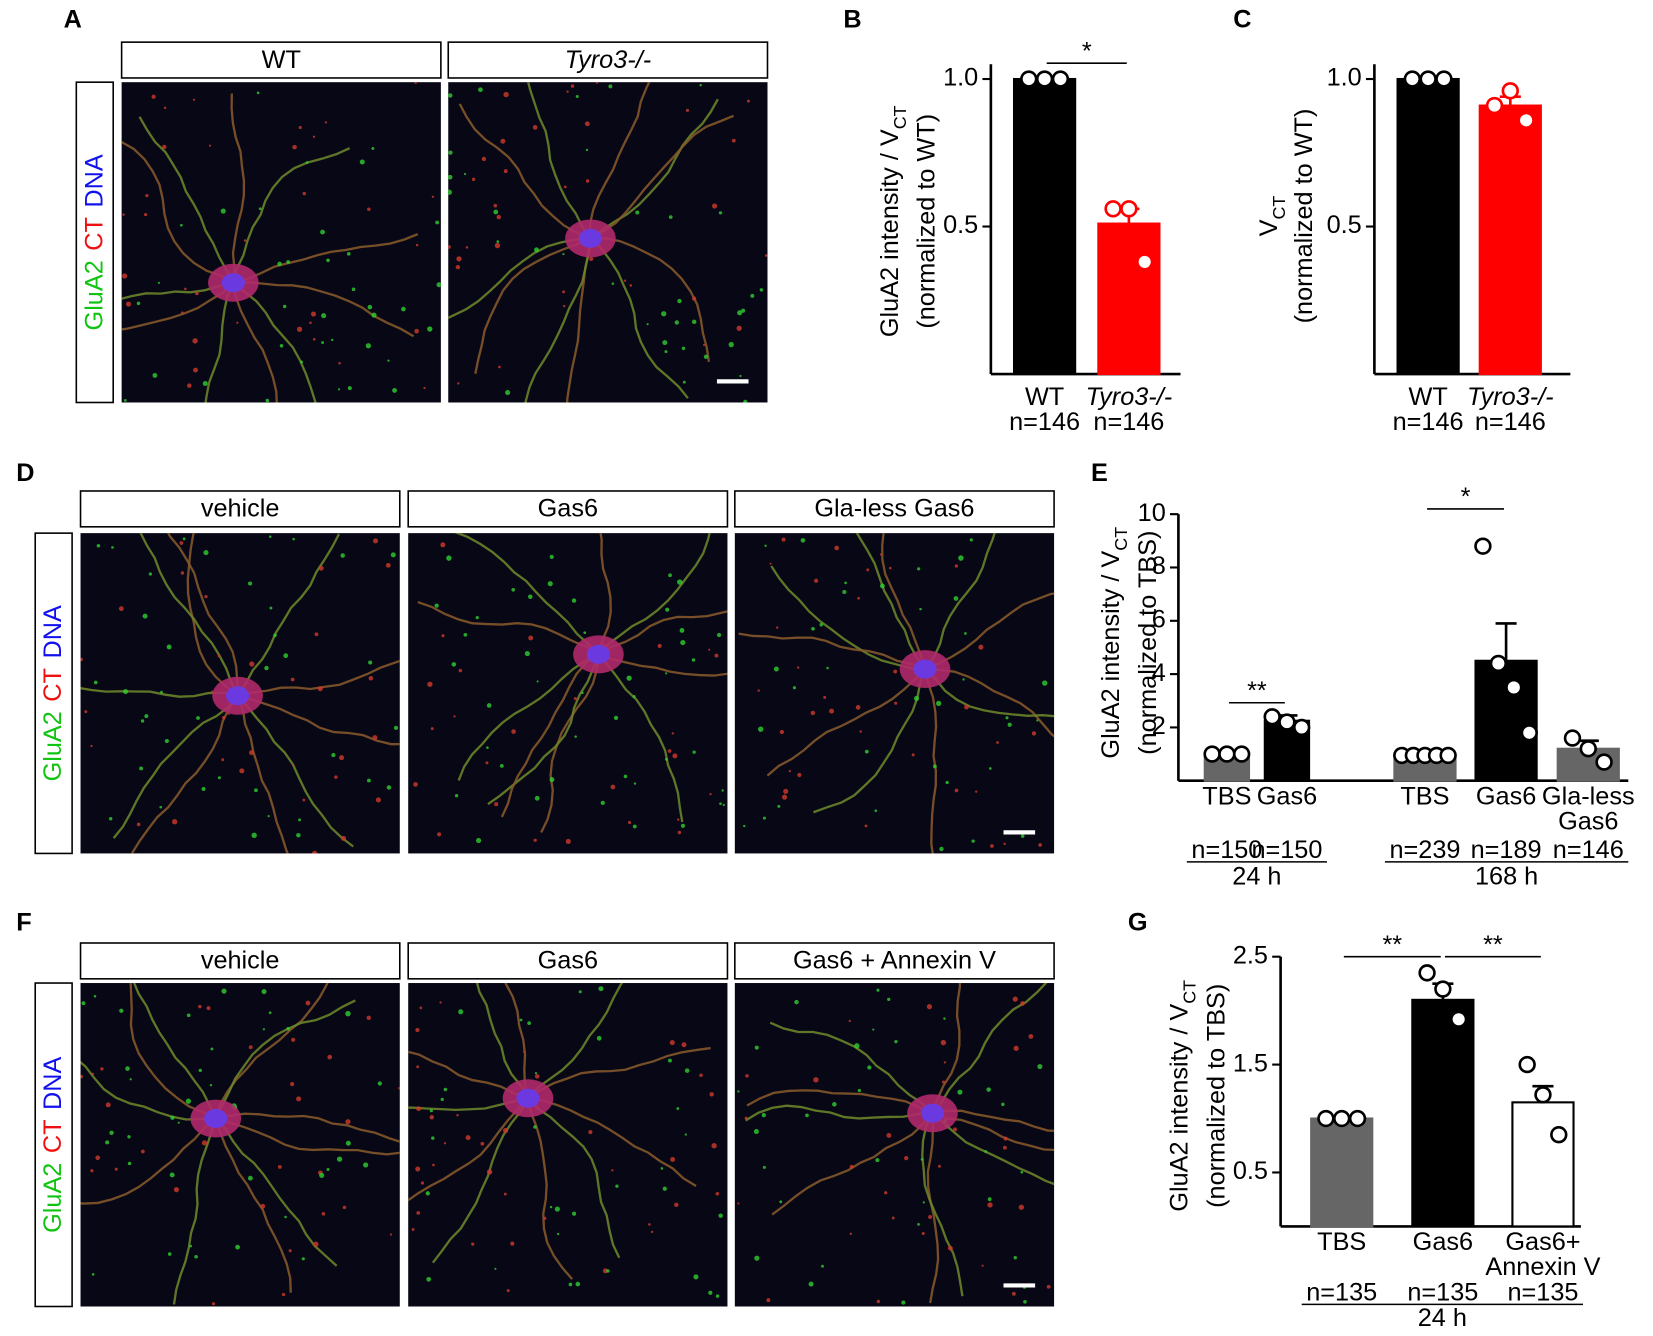 The height and width of the screenshot is (1336, 1653). I want to click on channel-name: DNA, so click(53, 1083).